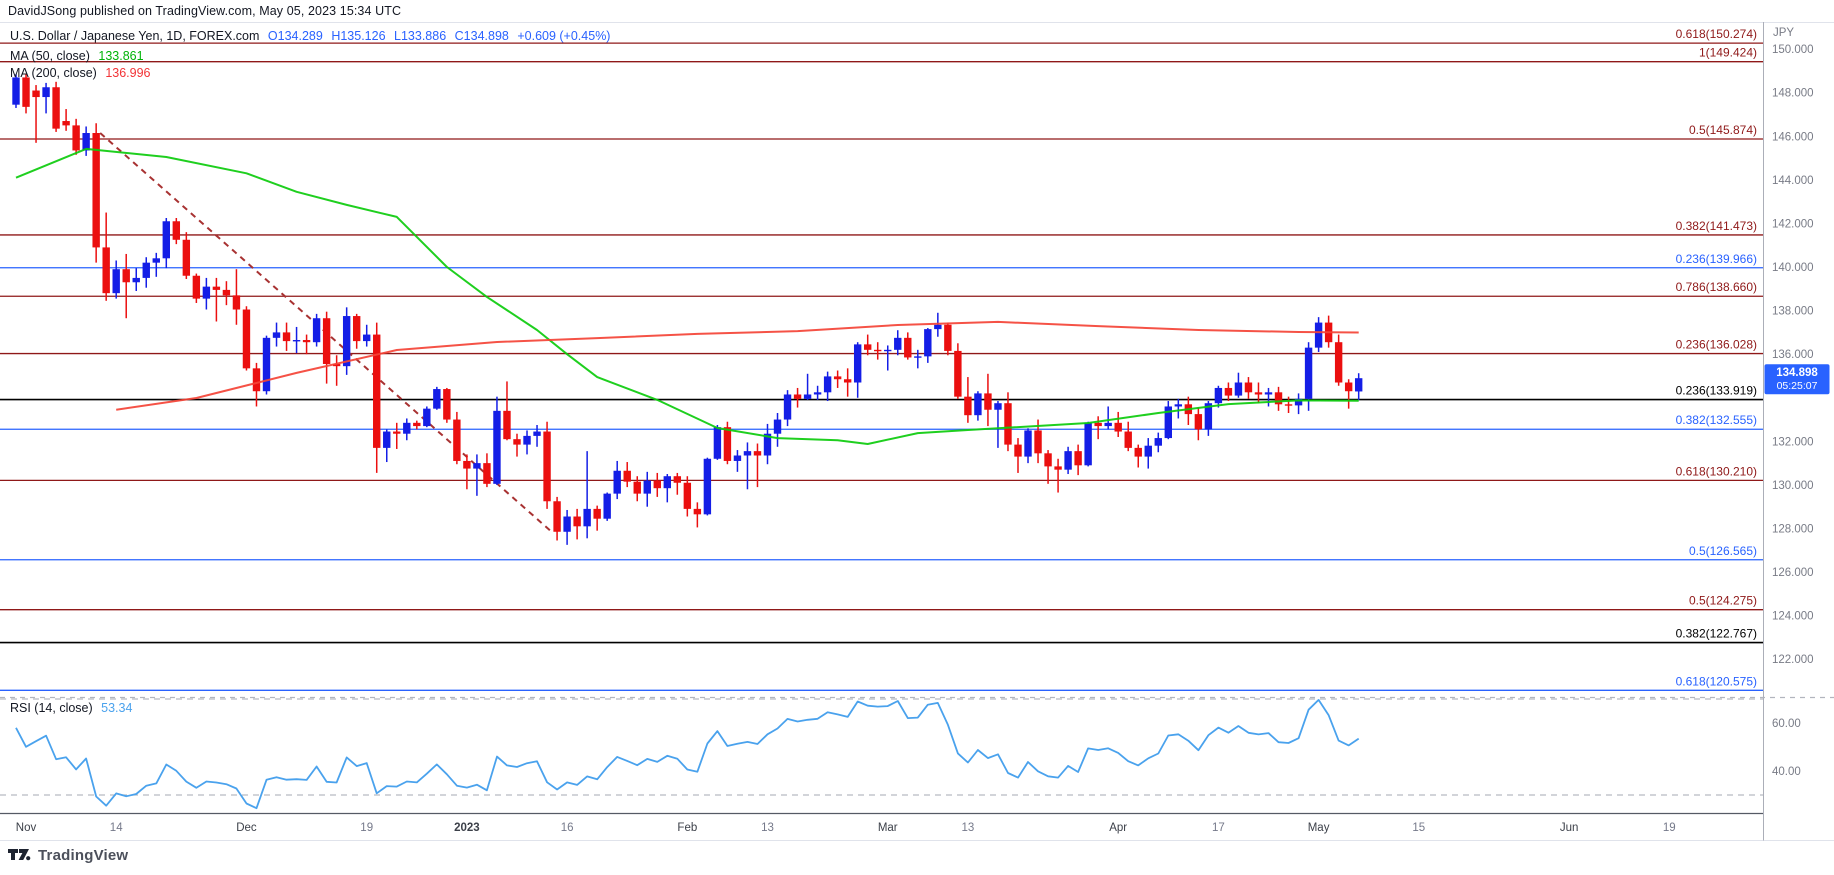 This screenshot has width=1834, height=875. What do you see at coordinates (687, 828) in the screenshot?
I see `time-axis-label: Feb` at bounding box center [687, 828].